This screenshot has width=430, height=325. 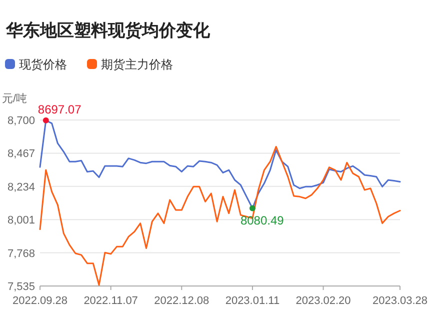 I want to click on y-tick-label: 8,467, so click(x=21, y=154).